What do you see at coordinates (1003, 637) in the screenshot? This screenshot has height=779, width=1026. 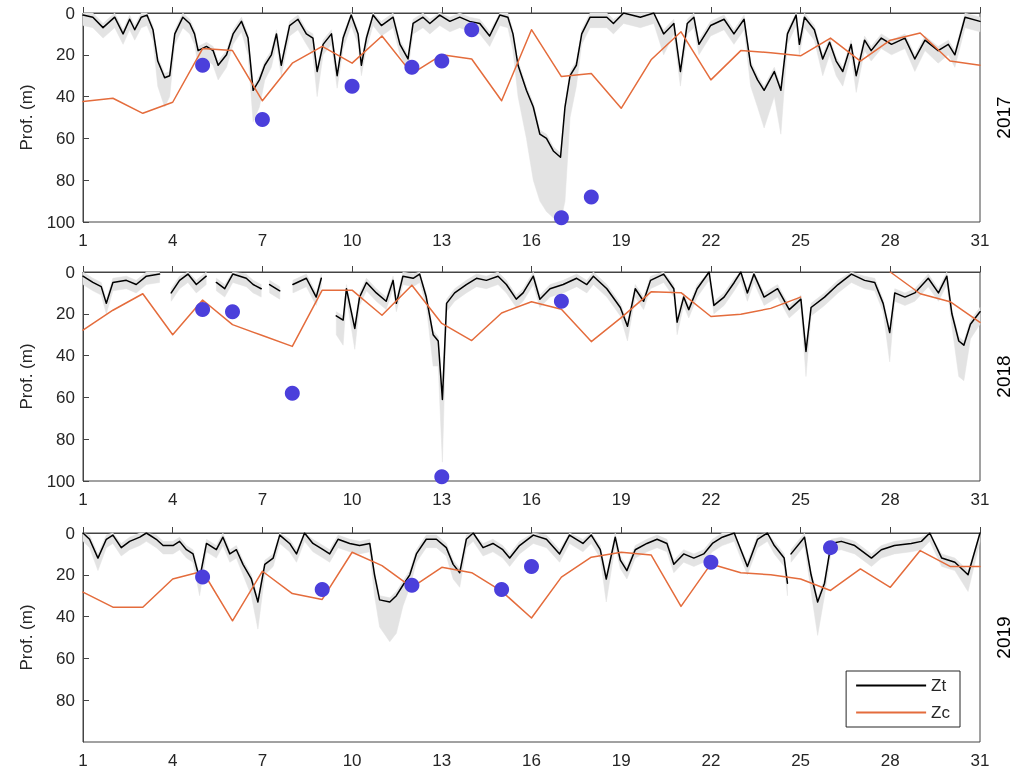 I see `text: 2019` at bounding box center [1003, 637].